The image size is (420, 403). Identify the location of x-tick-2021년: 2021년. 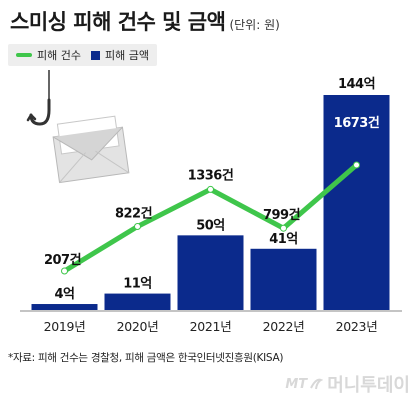
(211, 326).